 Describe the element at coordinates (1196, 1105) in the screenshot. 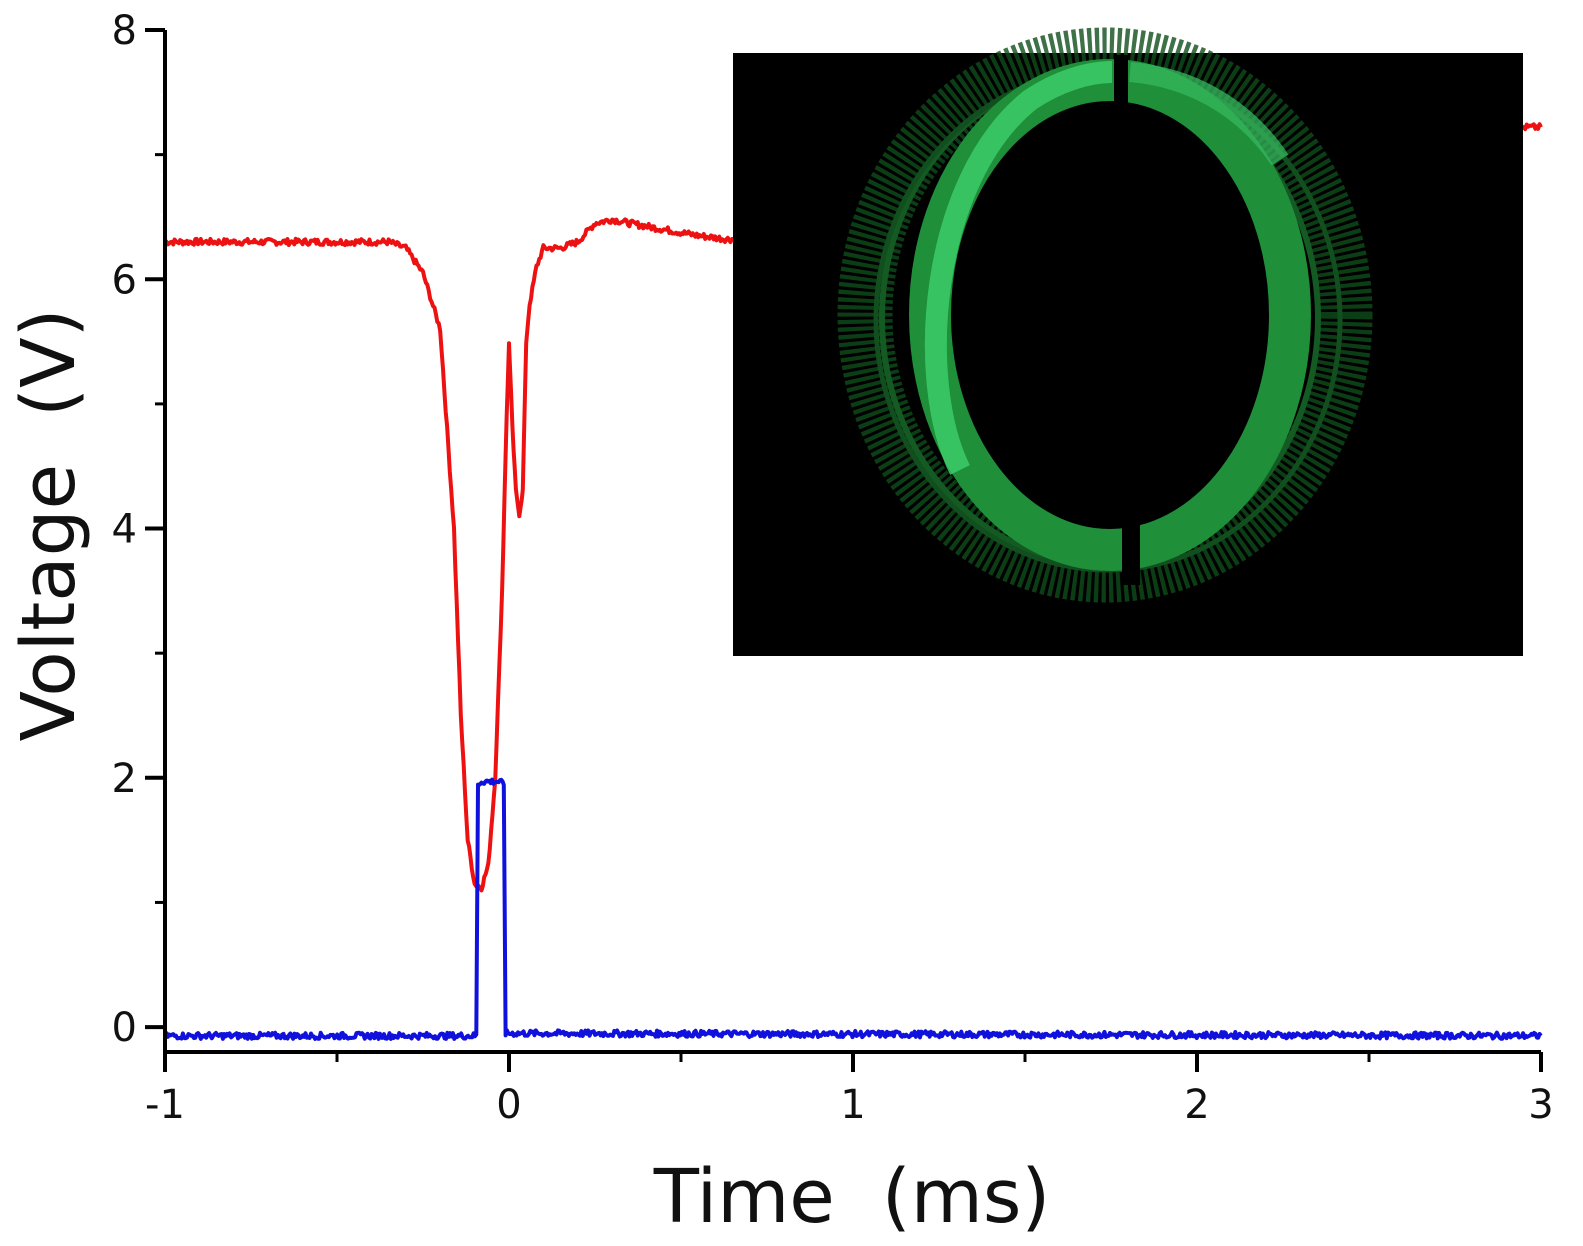

I see `x-tick-label: 2` at that location.